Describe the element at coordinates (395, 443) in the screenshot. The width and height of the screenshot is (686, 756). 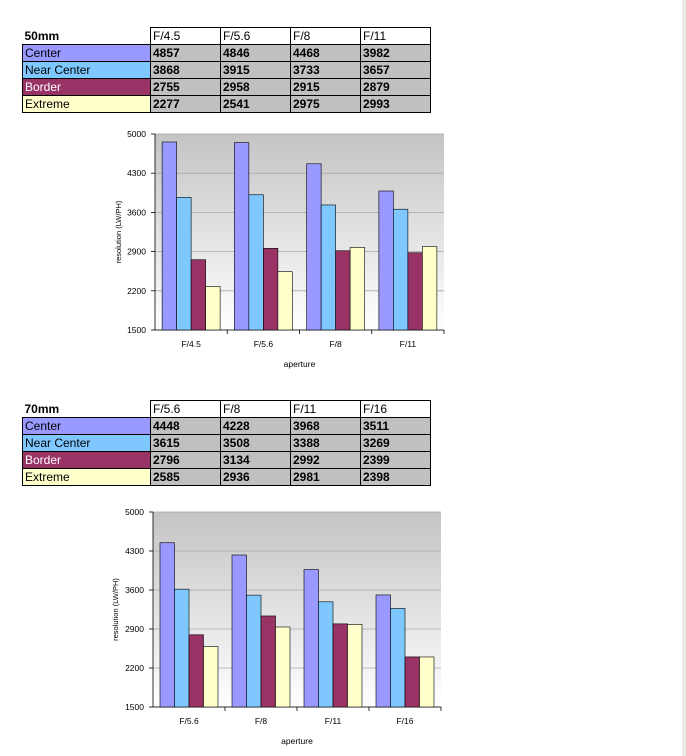
I see `table-cell: 3269` at that location.